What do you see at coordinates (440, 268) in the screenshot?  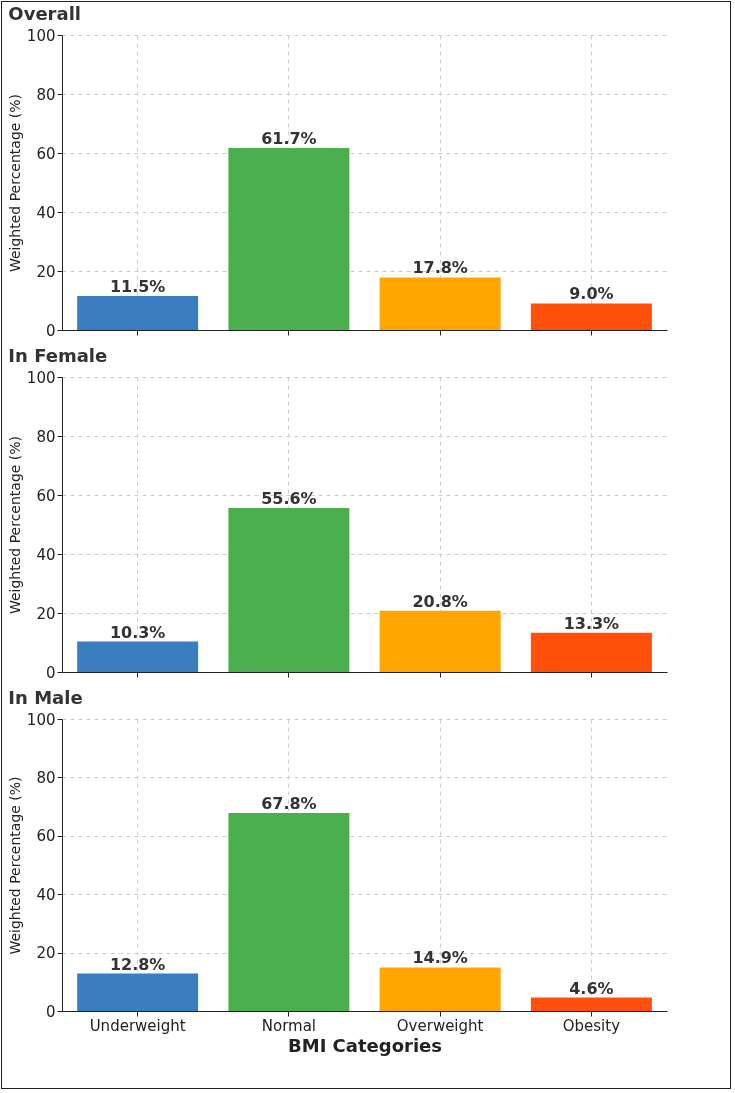 I see `data-label: 17.8%` at bounding box center [440, 268].